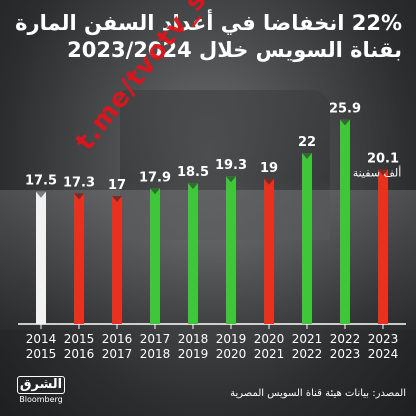  Describe the element at coordinates (345, 354) in the screenshot. I see `x-tick-label-8-1: 2023` at that location.